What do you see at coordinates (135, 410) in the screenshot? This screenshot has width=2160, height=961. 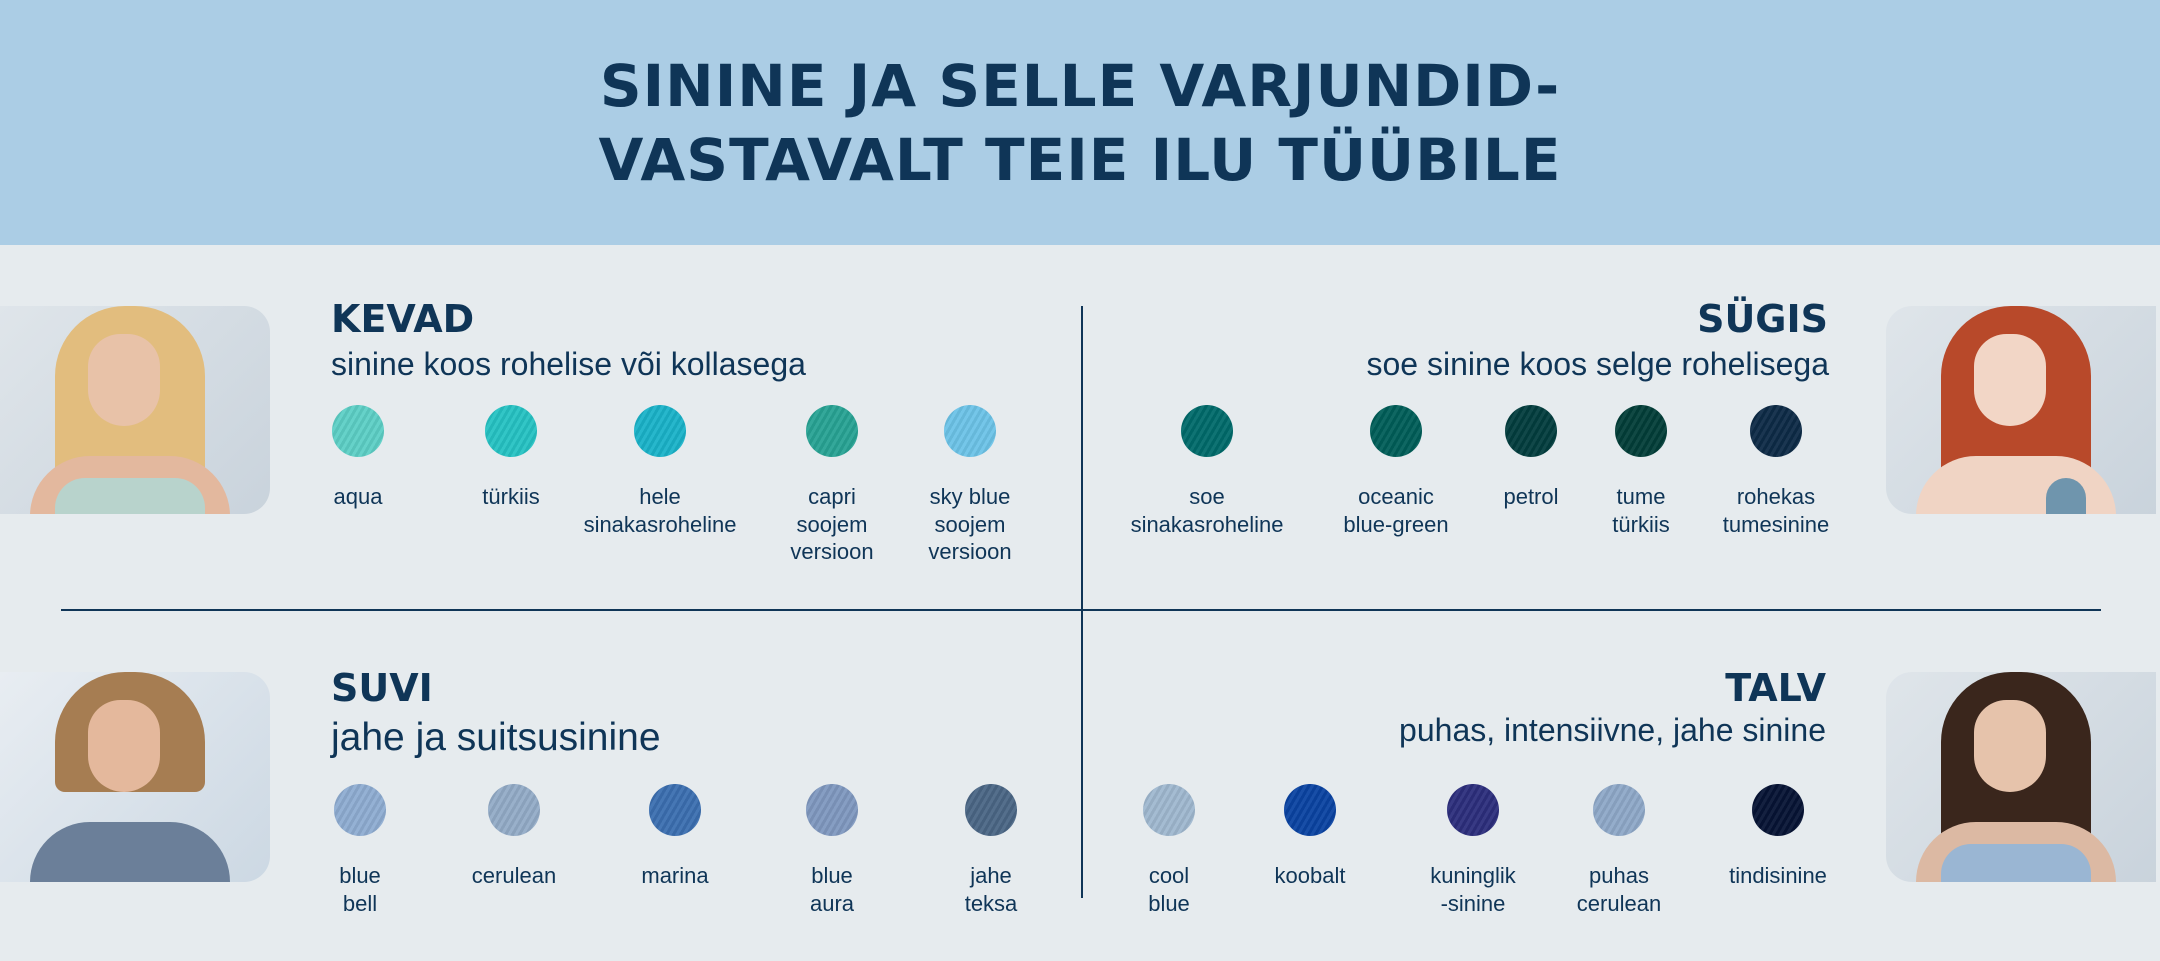 I see `photo-kevad` at bounding box center [135, 410].